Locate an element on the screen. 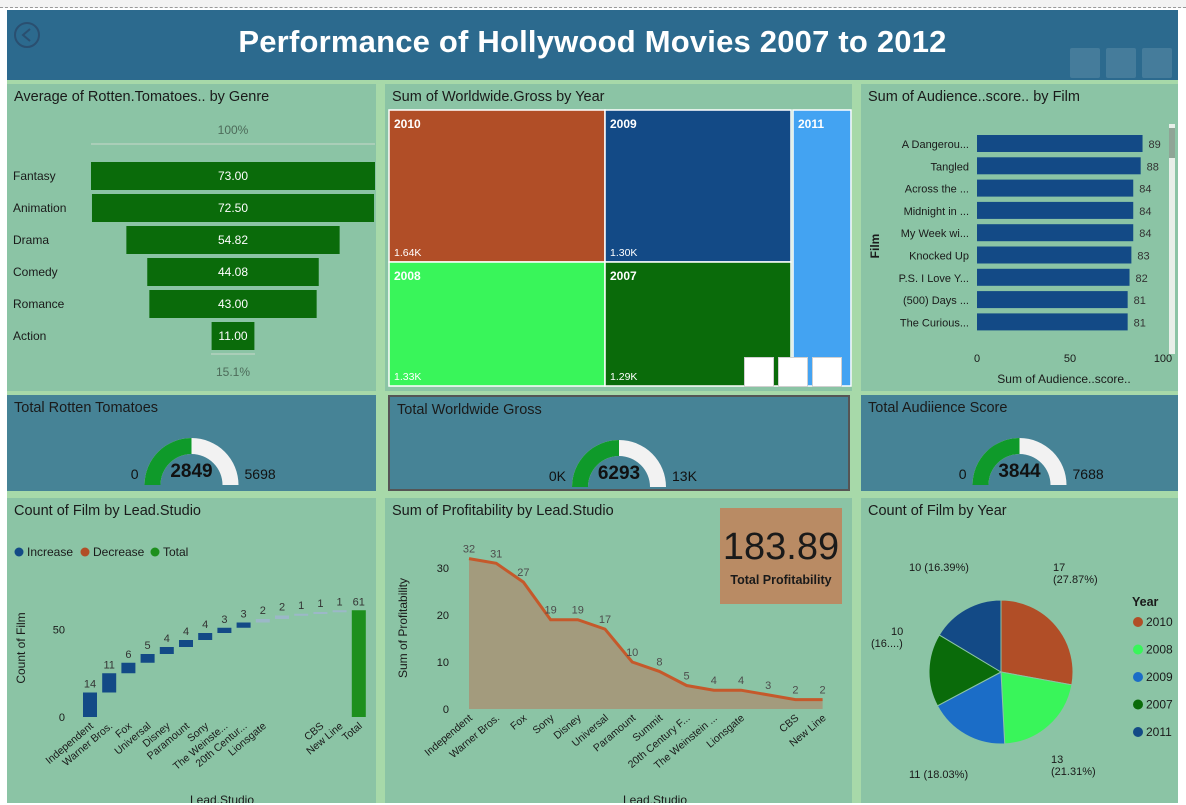  profit-value-label: 3 is located at coordinates (768, 686).